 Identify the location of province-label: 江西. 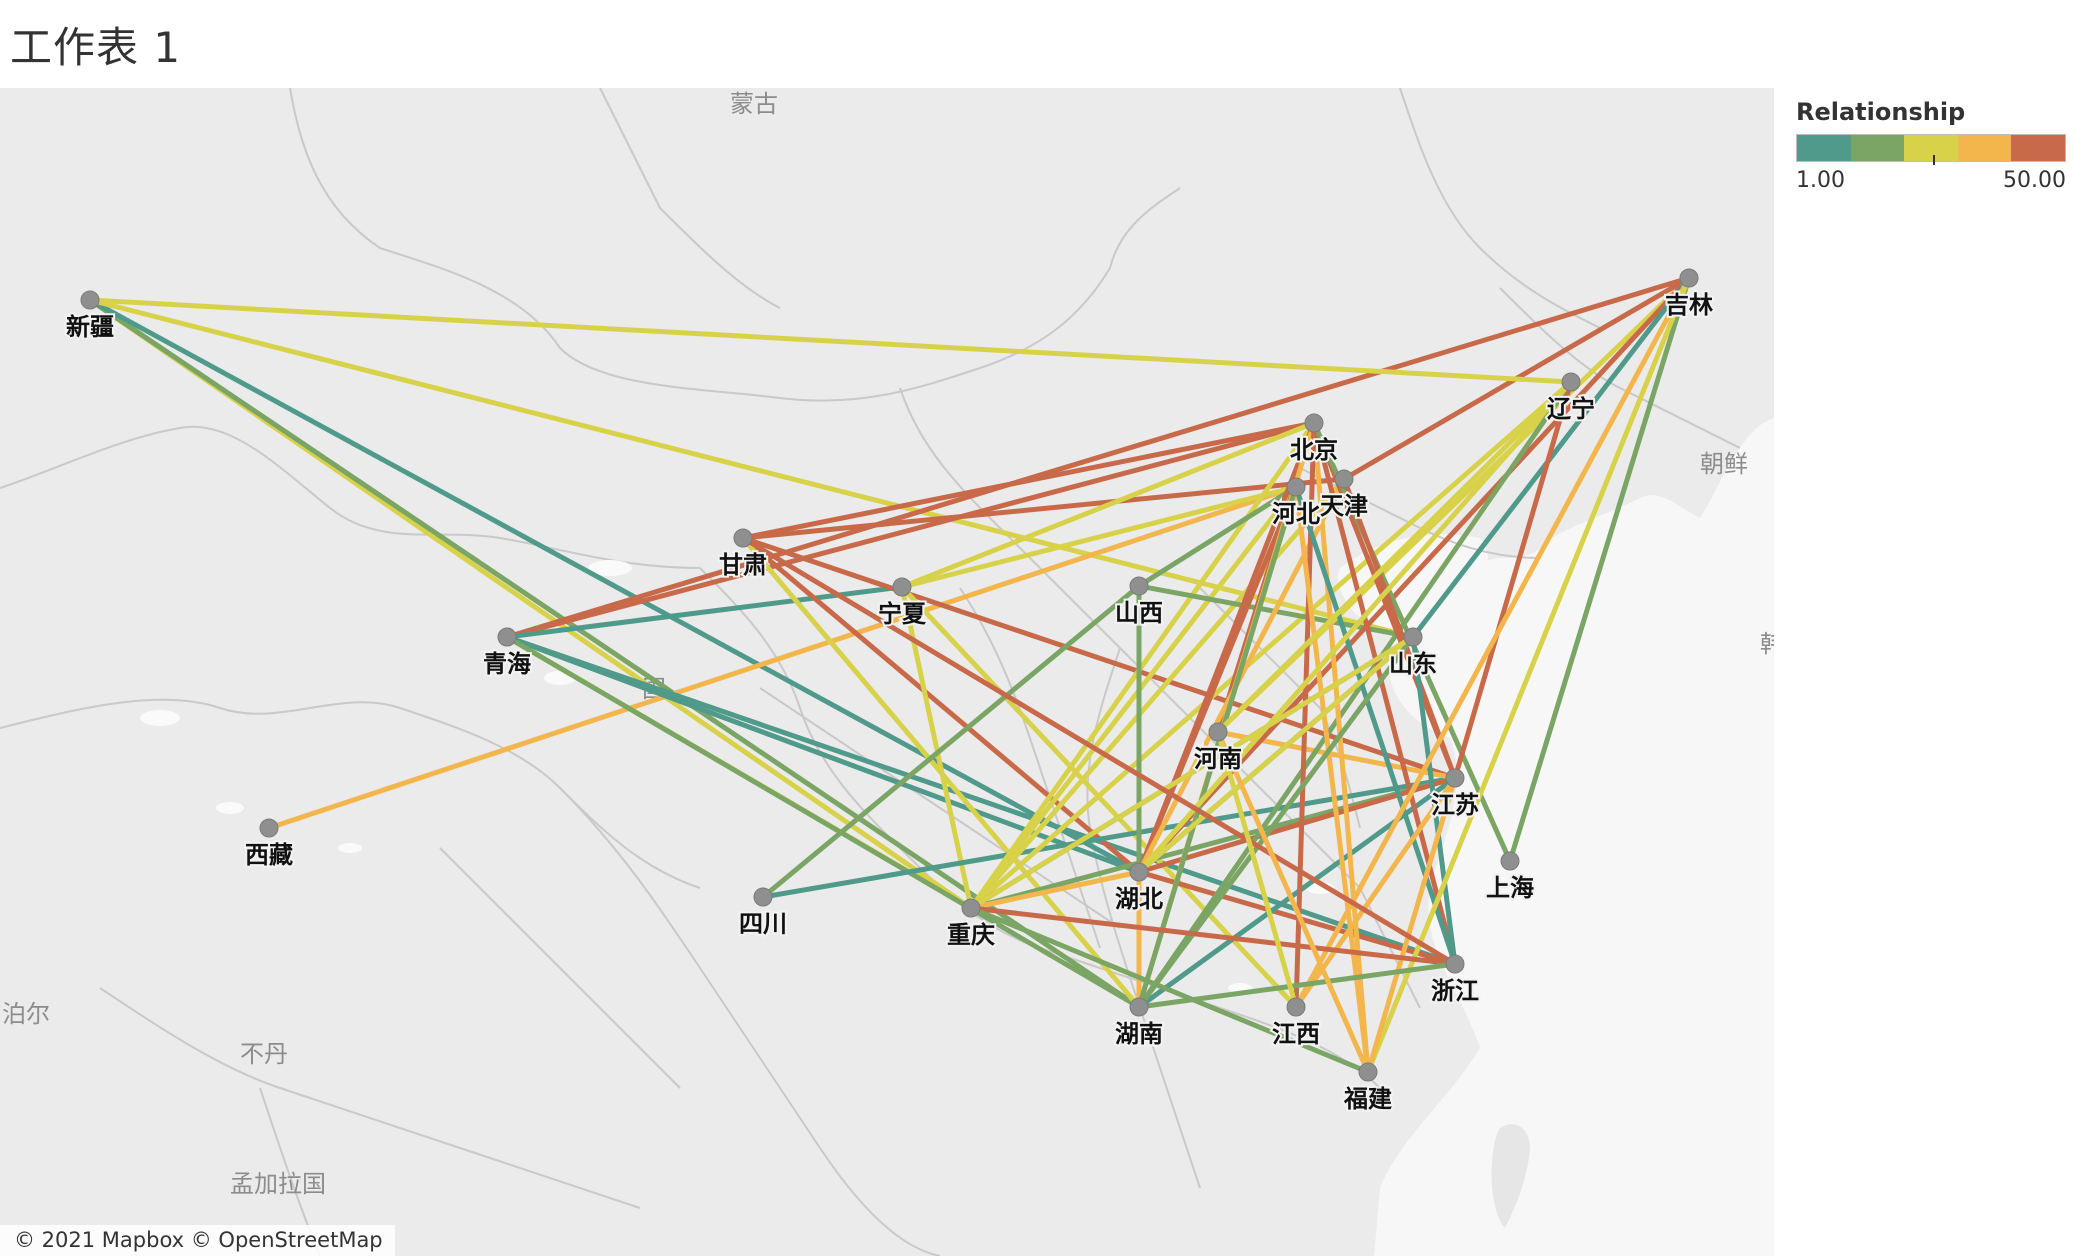
(1296, 1034).